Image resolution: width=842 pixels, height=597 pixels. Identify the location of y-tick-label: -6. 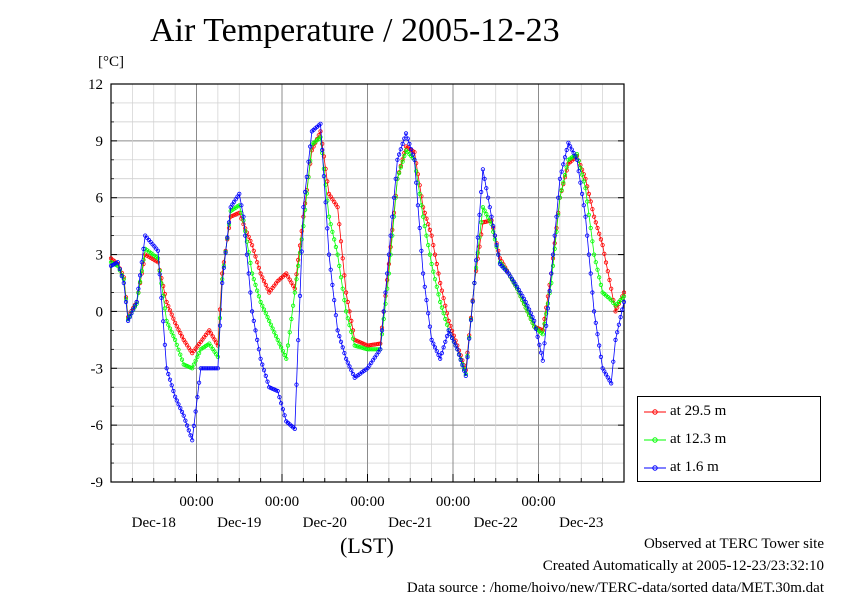
(97, 426).